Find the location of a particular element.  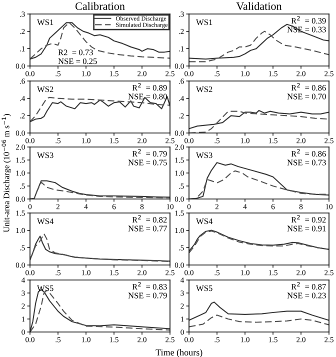

annotation: R2 = 0.73 is located at coordinates (75, 53).